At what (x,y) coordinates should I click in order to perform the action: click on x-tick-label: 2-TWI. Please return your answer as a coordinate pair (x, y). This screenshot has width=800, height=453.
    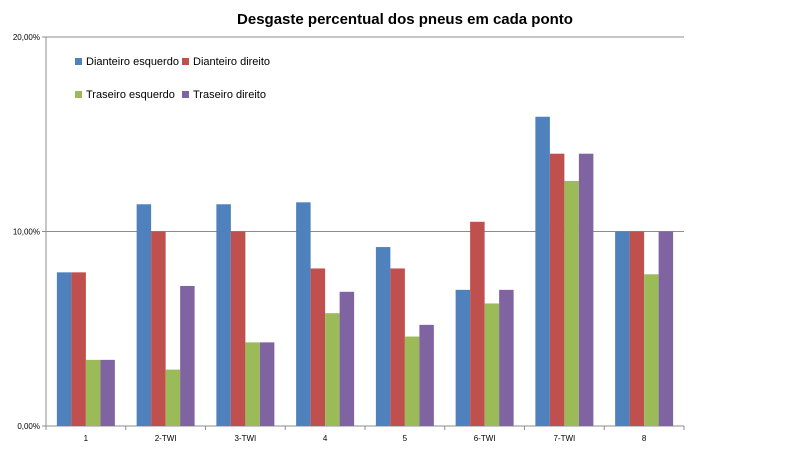
    Looking at the image, I should click on (166, 438).